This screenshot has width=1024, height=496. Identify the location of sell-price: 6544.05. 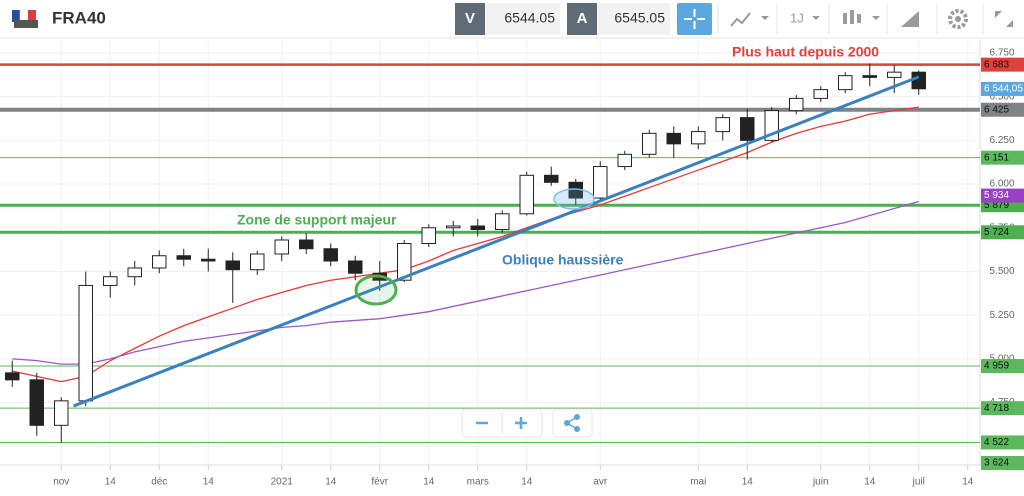
(529, 18).